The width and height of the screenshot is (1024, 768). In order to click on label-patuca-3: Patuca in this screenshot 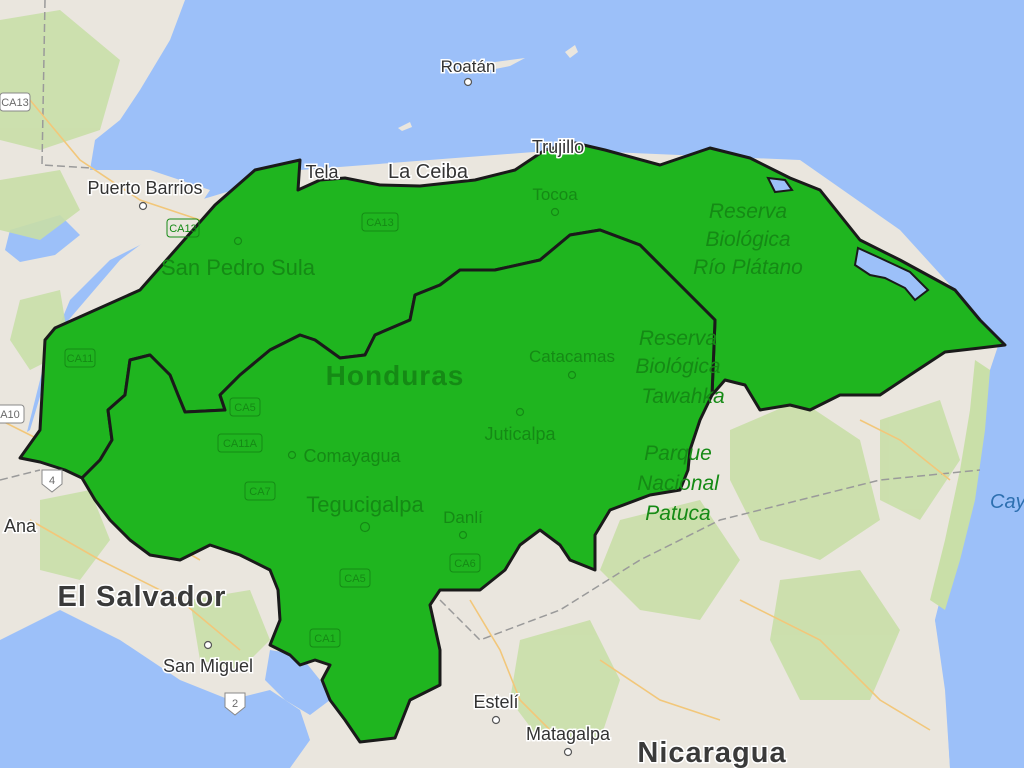, I will do `click(677, 513)`.